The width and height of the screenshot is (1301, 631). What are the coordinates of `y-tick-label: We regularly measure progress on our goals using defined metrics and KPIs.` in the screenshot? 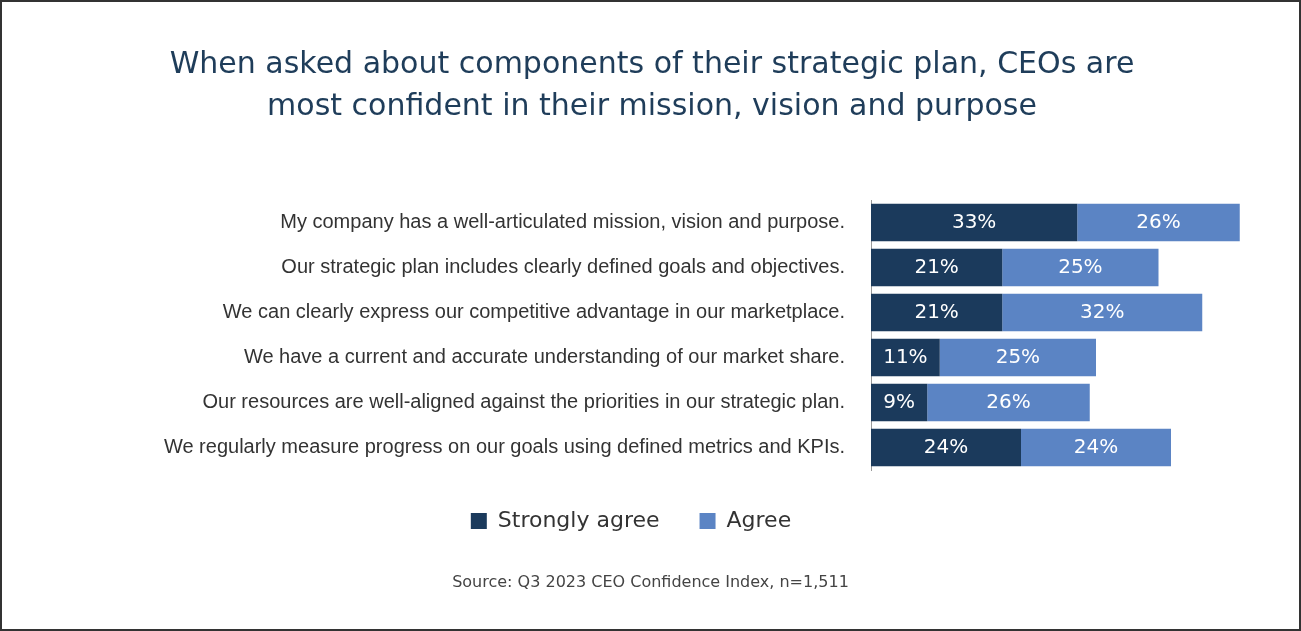 It's located at (504, 446).